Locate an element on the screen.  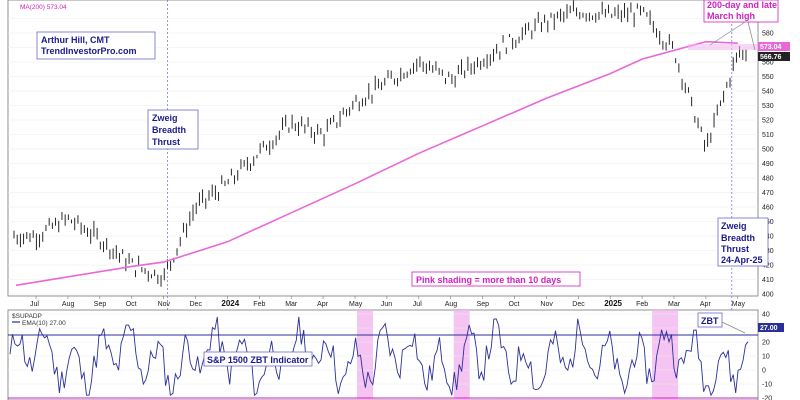
ma-highlight-band is located at coordinates (723, 47).